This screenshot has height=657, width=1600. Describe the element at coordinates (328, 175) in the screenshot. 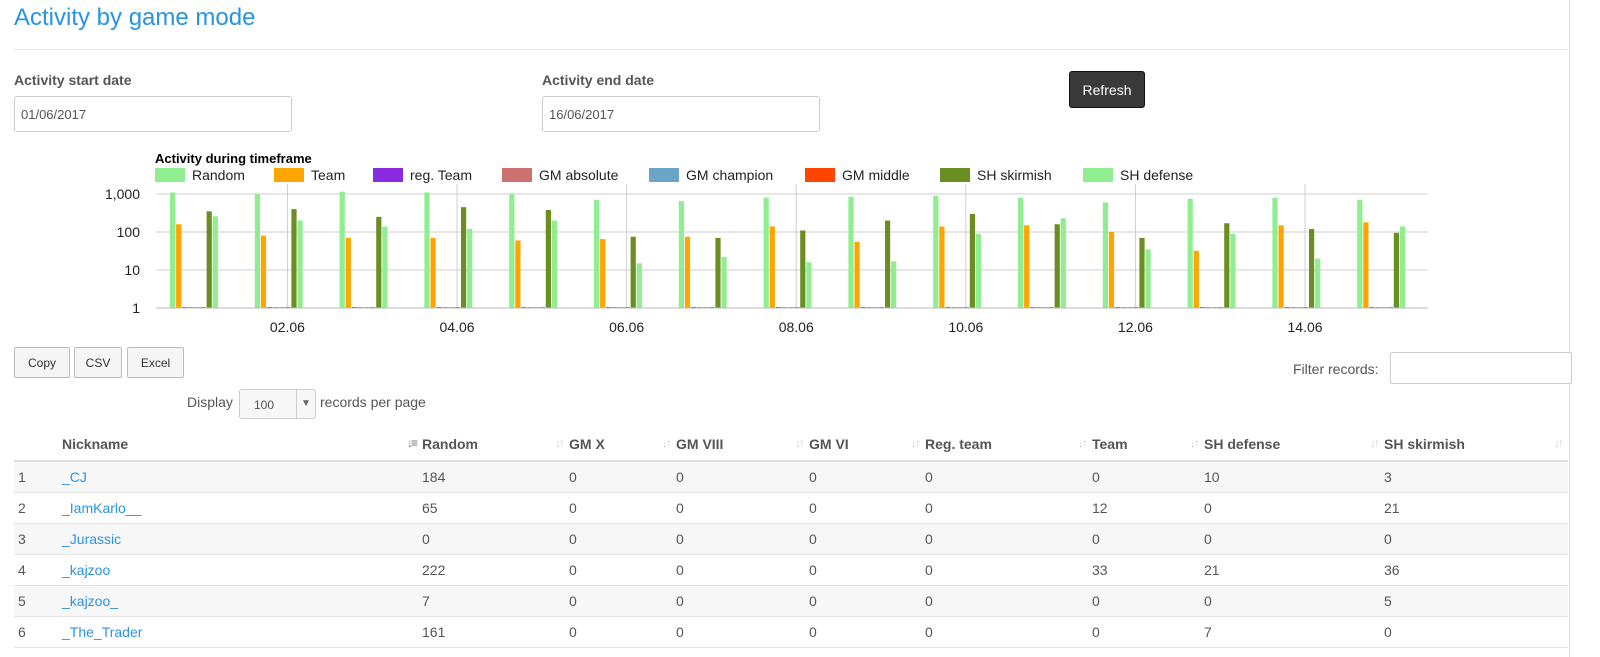

I see `legend-label: Team` at that location.